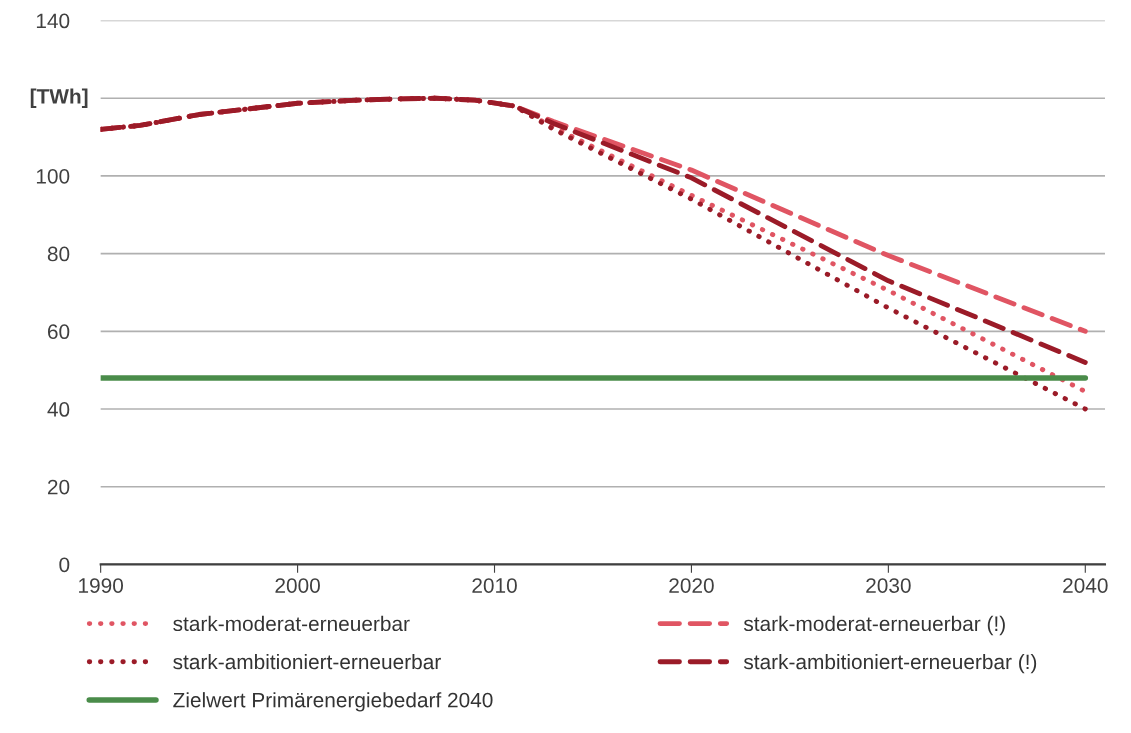  I want to click on x-tick-label: 1990, so click(101, 585).